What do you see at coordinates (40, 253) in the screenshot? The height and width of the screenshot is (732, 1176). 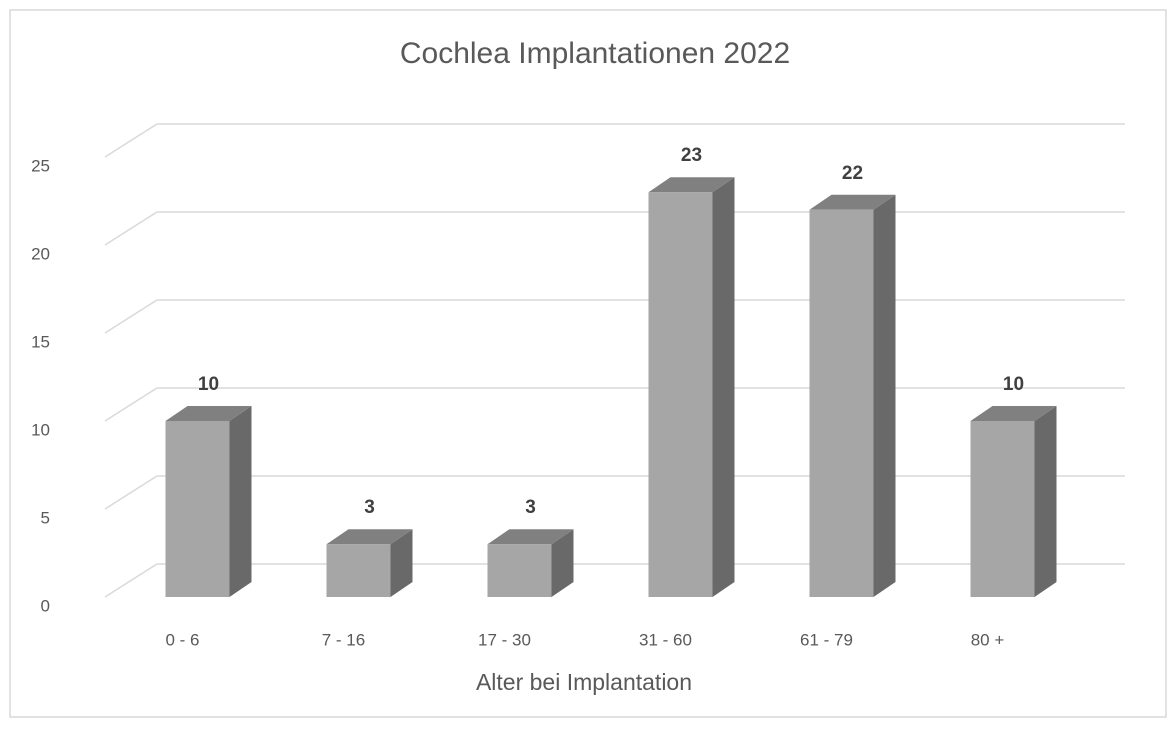 I see `y-tick-label: 20` at bounding box center [40, 253].